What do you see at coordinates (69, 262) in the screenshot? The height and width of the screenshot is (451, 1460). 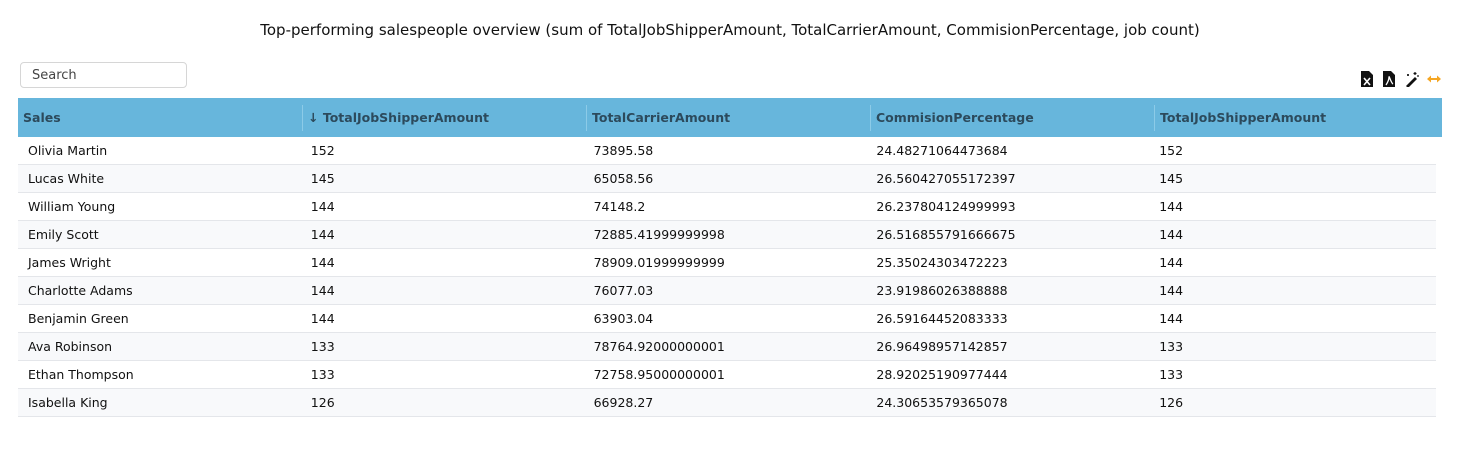 I see `cell-sales: James Wright` at bounding box center [69, 262].